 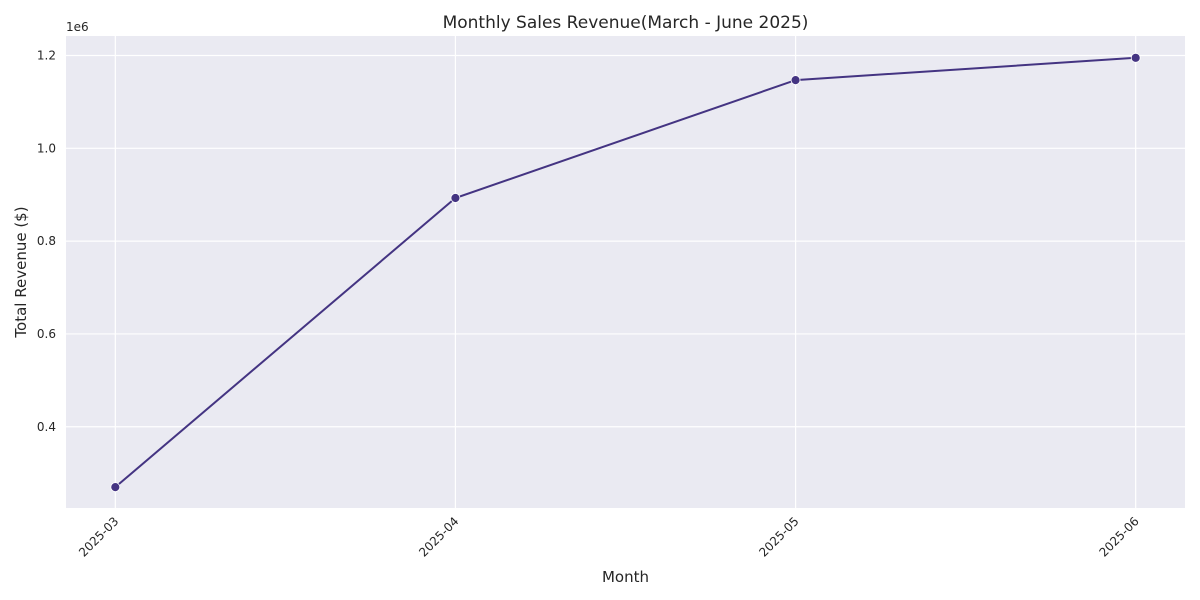 What do you see at coordinates (46, 334) in the screenshot?
I see `y-tick-label: 0.6` at bounding box center [46, 334].